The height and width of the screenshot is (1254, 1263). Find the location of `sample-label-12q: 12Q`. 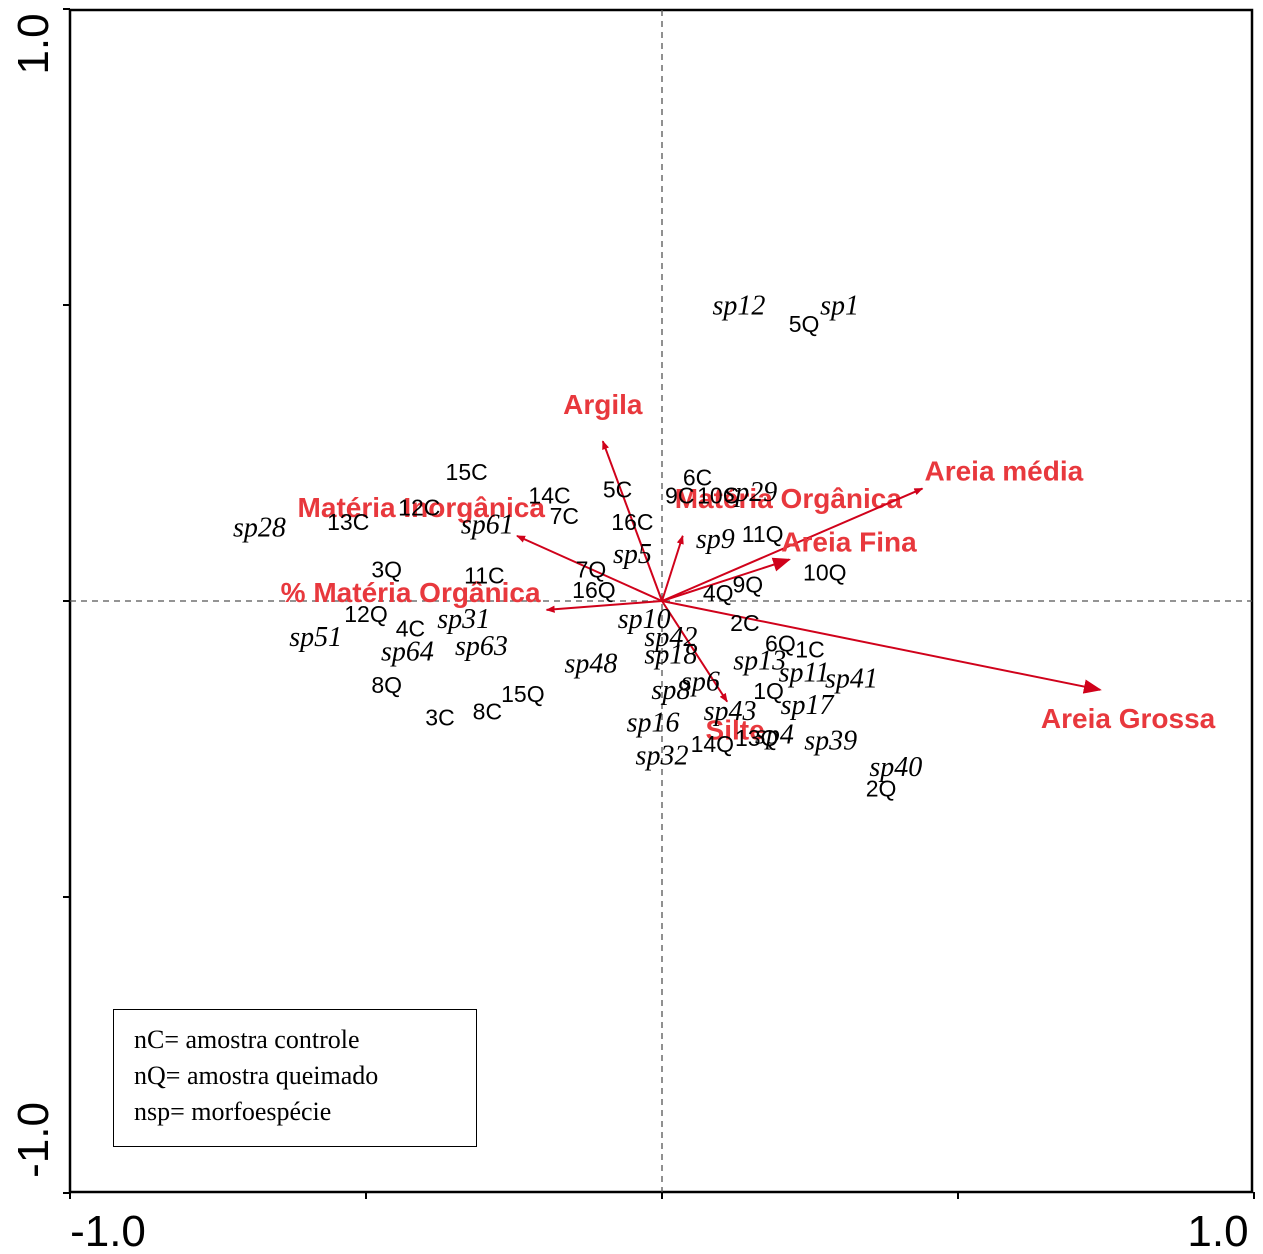

sample-label-12q: 12Q is located at coordinates (365, 614).